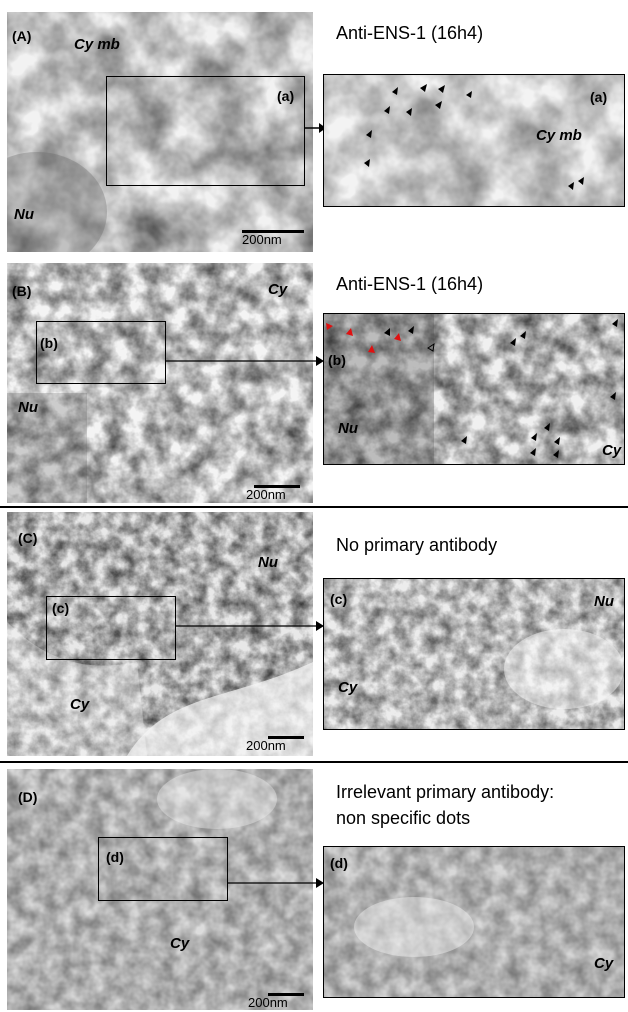  What do you see at coordinates (276, 1001) in the screenshot?
I see `scalebar-d: 200nm` at bounding box center [276, 1001].